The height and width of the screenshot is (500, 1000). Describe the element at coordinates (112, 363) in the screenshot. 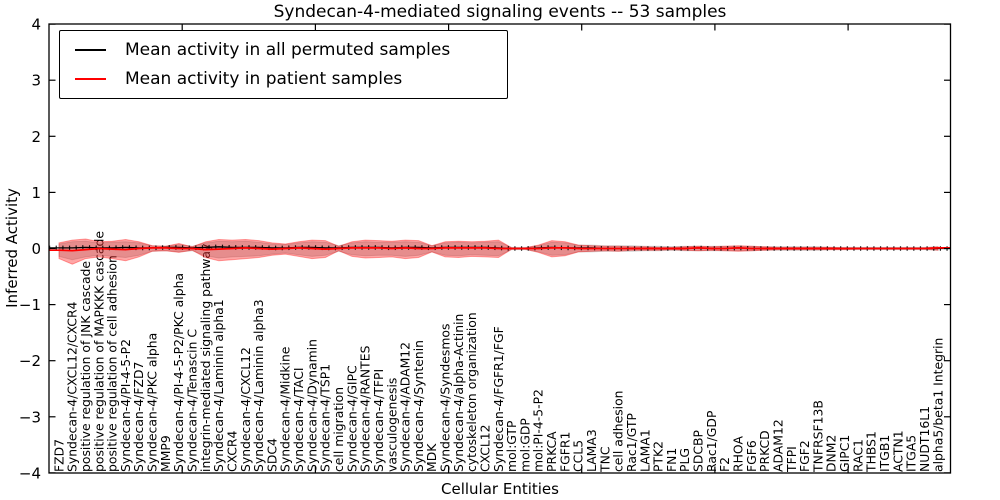

I see `x-tick-label: positive regulation of cell adhesion` at that location.